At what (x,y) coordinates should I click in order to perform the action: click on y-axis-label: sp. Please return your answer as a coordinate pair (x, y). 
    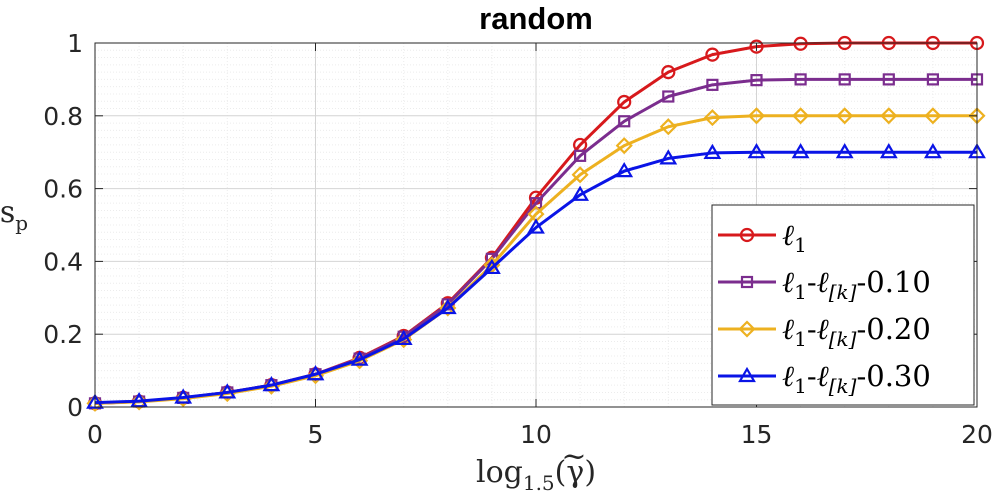
    Looking at the image, I should click on (14, 215).